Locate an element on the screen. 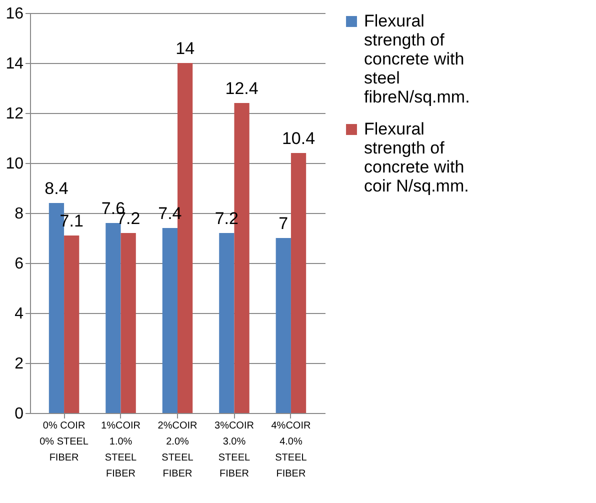 The image size is (596, 503). y-tick-label: 16 is located at coordinates (15, 14).